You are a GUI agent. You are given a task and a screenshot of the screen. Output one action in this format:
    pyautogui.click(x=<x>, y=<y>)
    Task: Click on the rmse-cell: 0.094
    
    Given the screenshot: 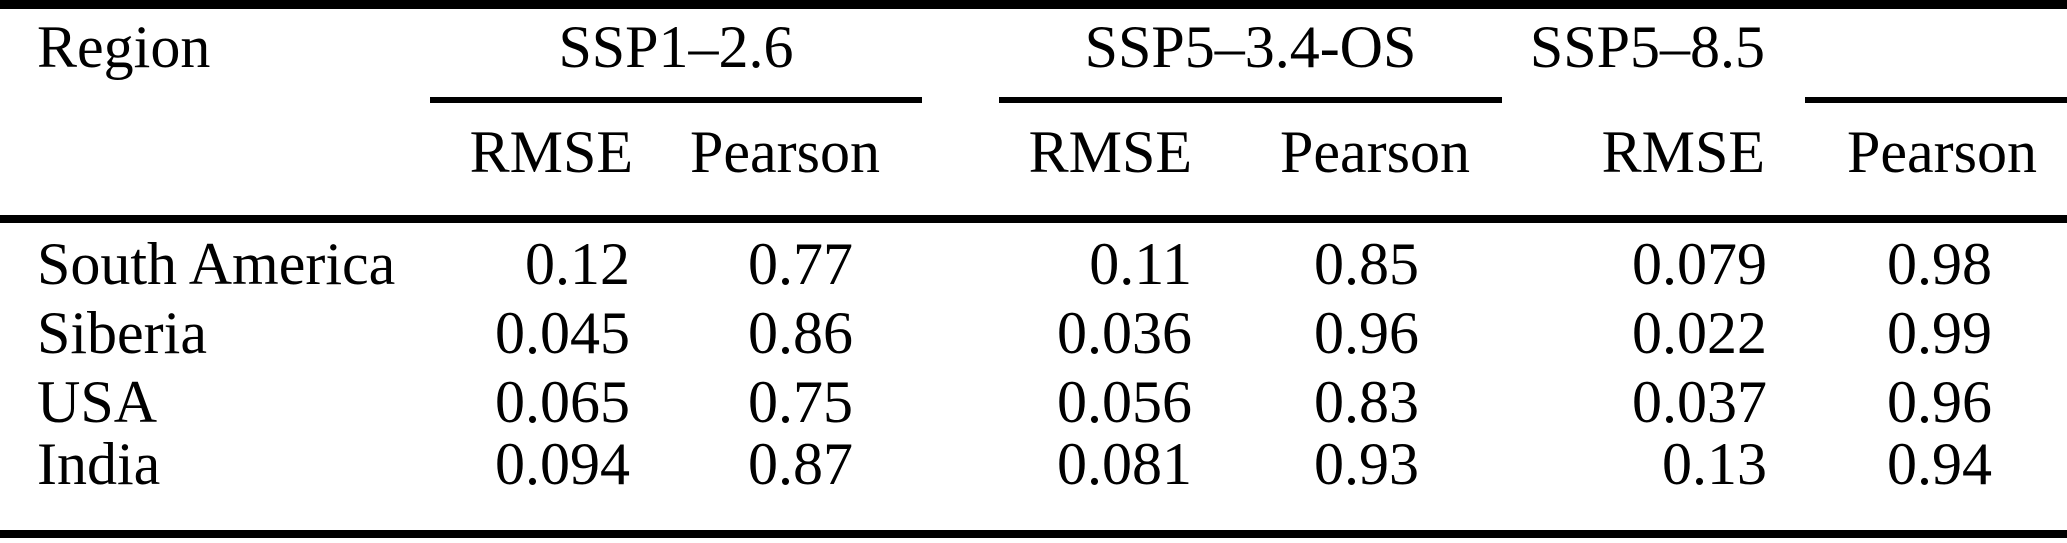 What is the action you would take?
    pyautogui.click(x=562, y=464)
    